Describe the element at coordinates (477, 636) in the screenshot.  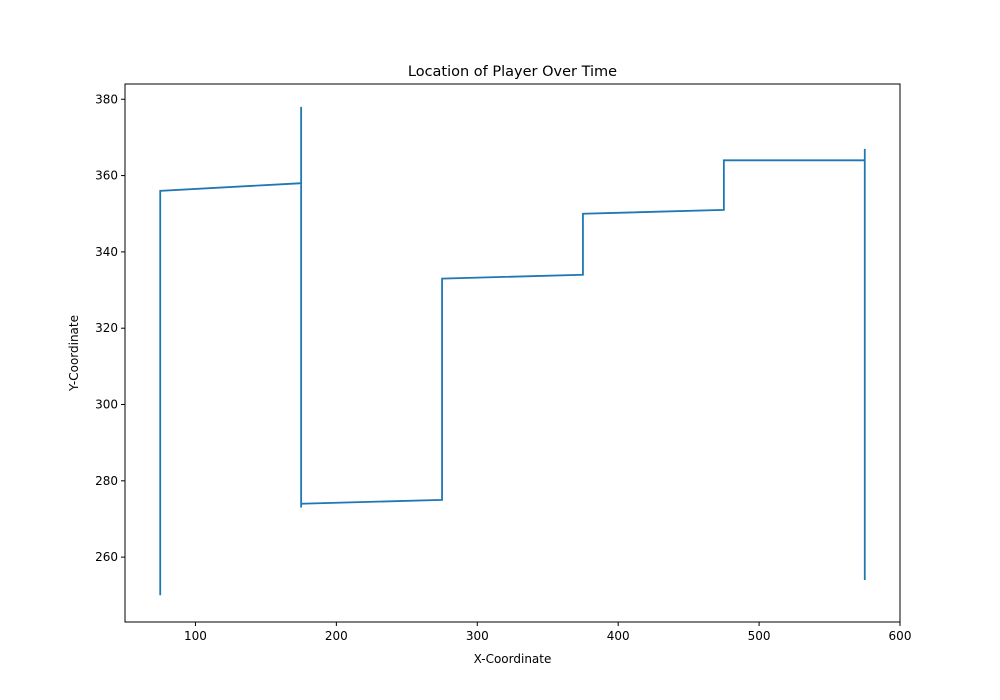
I see `x-tick-label: 300` at that location.